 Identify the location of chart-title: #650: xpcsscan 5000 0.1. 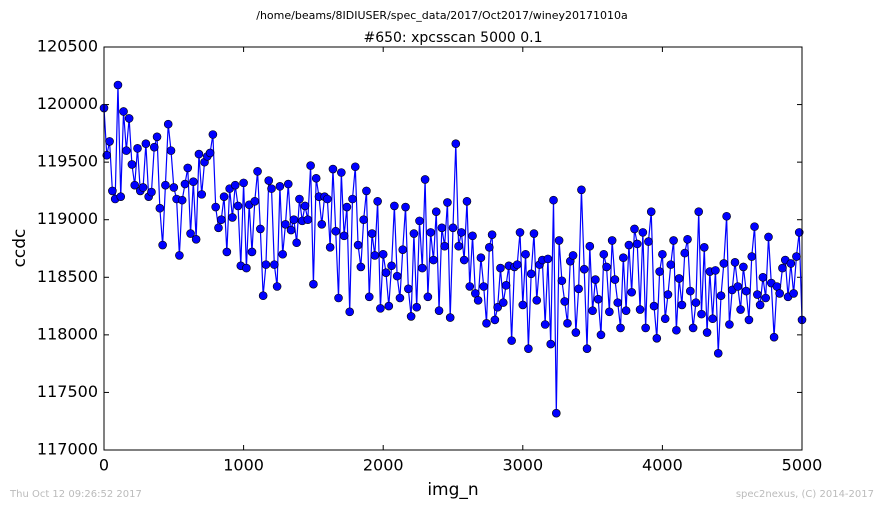
(452, 38).